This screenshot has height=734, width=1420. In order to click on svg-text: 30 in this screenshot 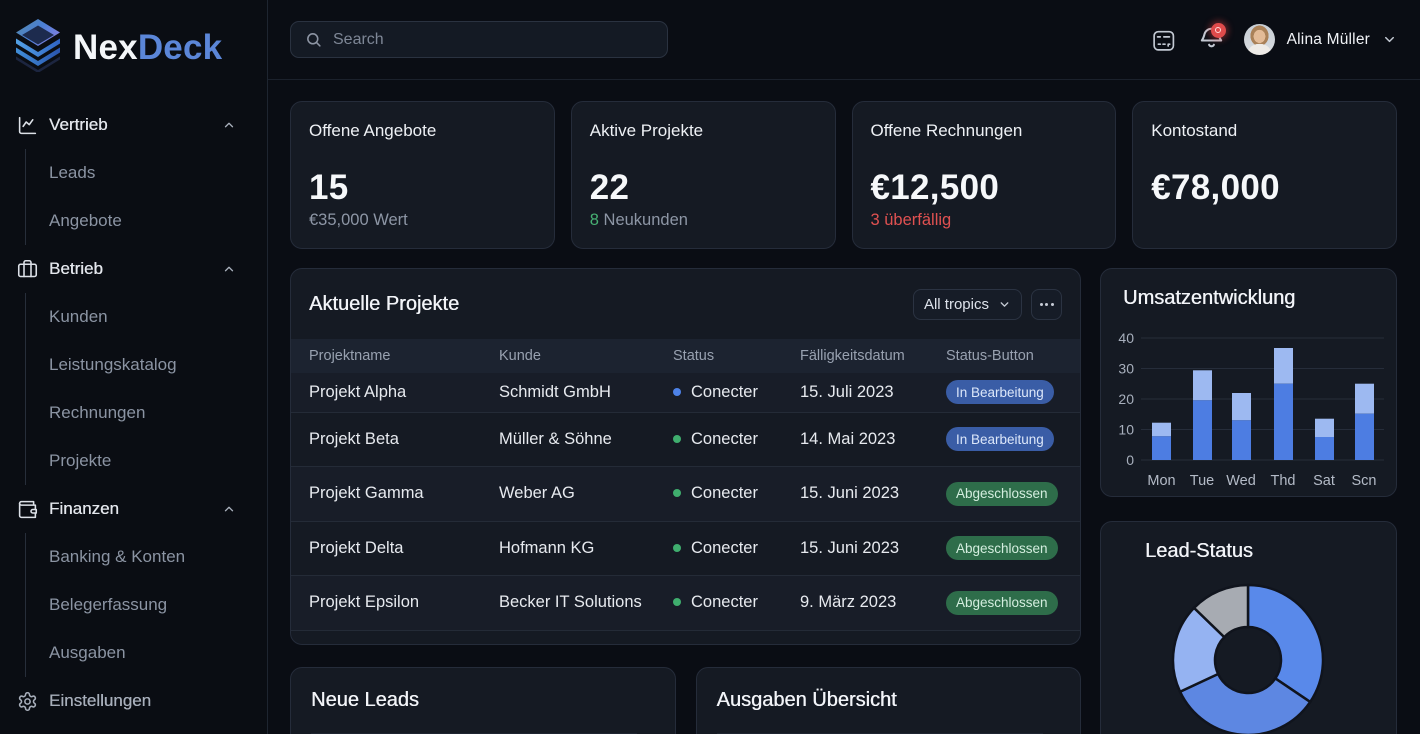, I will do `click(1126, 369)`.